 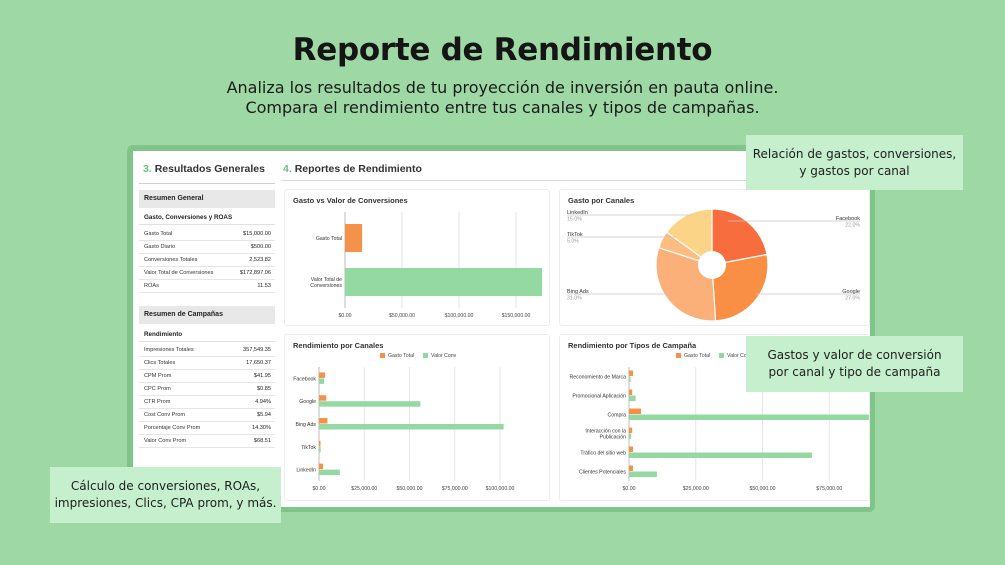 What do you see at coordinates (207, 286) in the screenshot?
I see `table-row: ROAs 11.53` at bounding box center [207, 286].